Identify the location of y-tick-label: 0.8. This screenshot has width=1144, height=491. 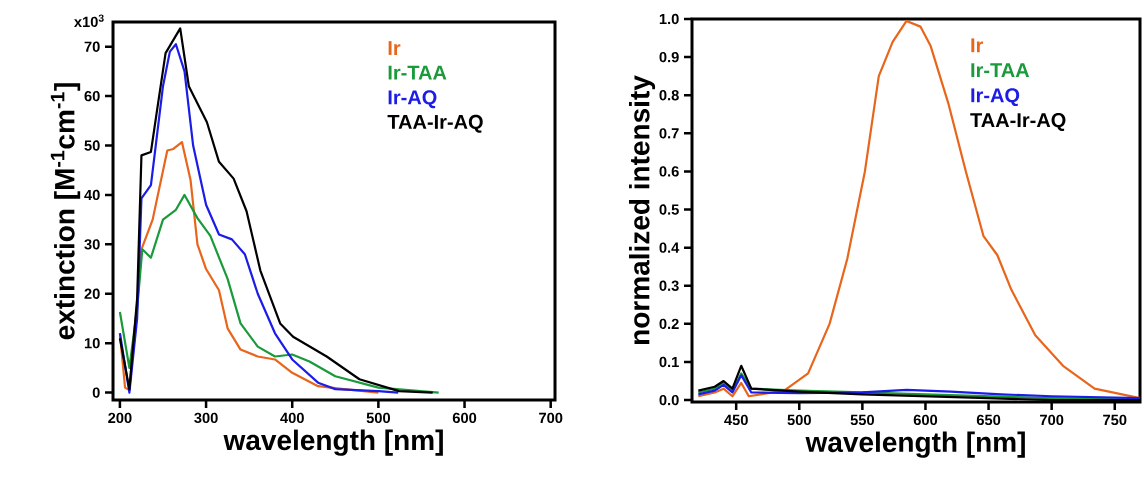
(669, 95).